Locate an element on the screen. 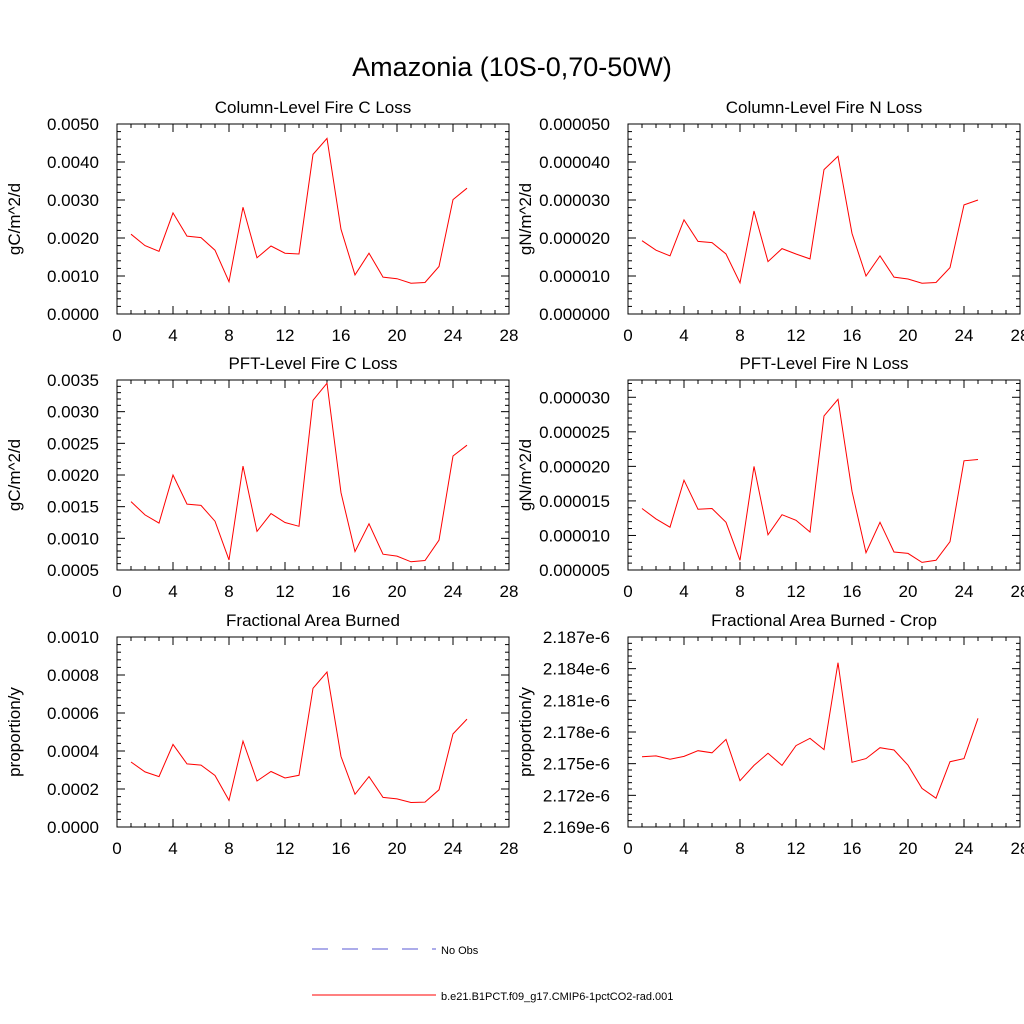 The width and height of the screenshot is (1024, 1024). y-tick-label: 0.000015 is located at coordinates (574, 501).